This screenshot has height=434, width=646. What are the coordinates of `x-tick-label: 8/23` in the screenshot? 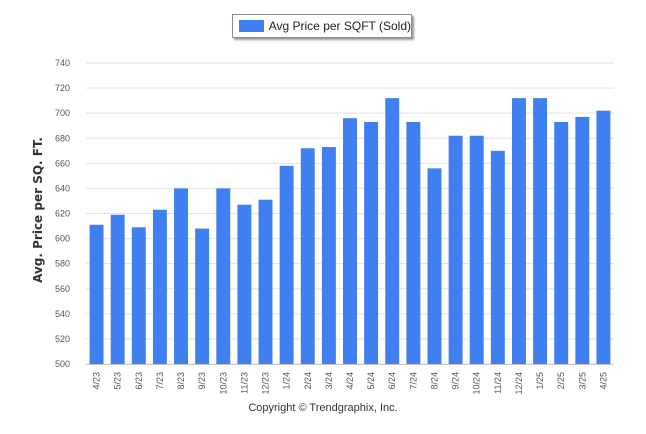 It's located at (181, 381).